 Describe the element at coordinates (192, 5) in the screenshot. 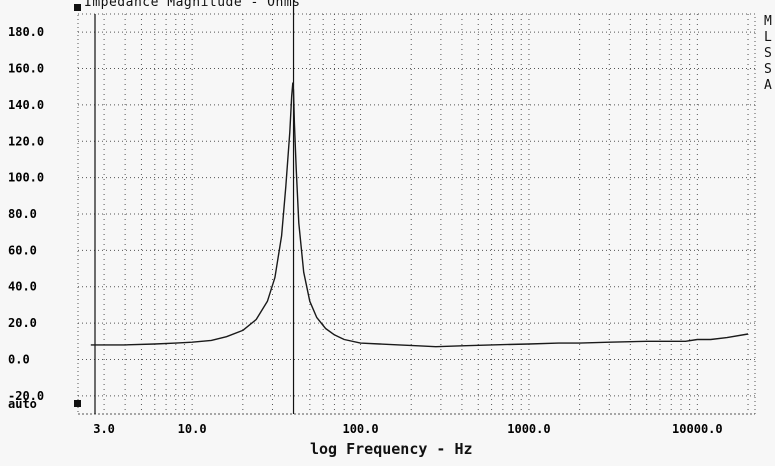

I see `plot-title: Impedance Magnitude - Ohms` at that location.